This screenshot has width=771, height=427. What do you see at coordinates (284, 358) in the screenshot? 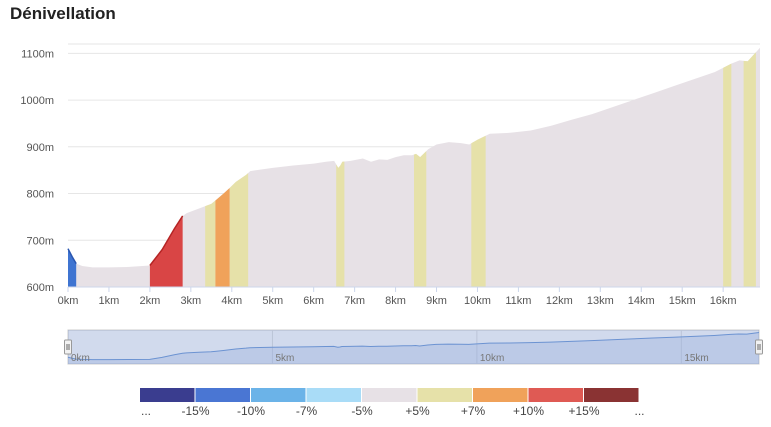
I see `navigator-label: 5km` at bounding box center [284, 358].